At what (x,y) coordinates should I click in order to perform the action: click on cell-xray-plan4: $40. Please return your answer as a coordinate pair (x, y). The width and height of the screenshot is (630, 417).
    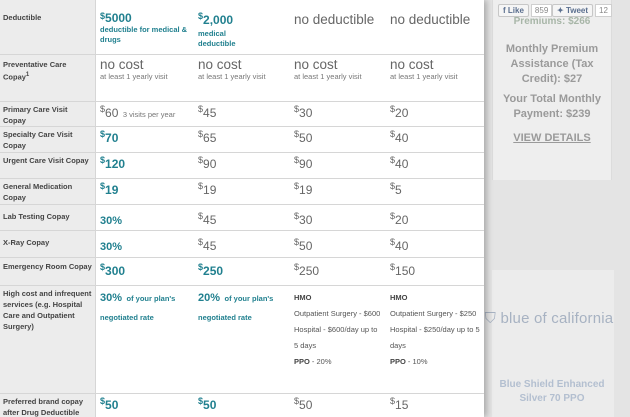
    Looking at the image, I should click on (399, 245).